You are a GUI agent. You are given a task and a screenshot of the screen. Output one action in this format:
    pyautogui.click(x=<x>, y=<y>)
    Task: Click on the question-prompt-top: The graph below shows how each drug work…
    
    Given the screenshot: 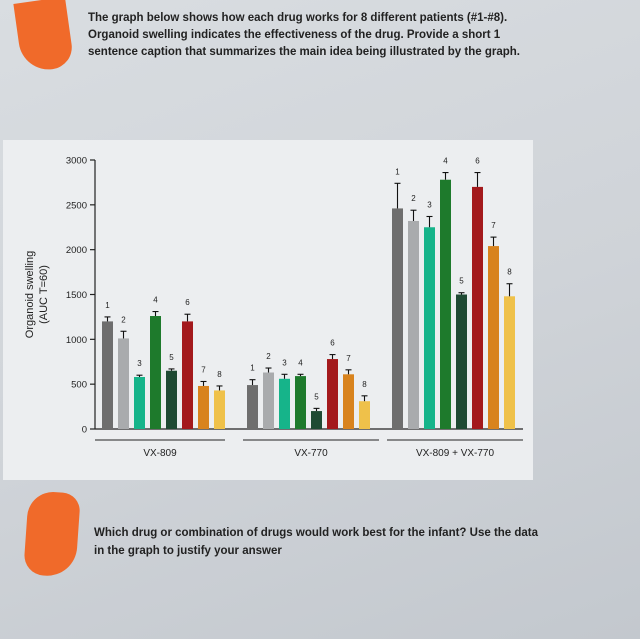 What is the action you would take?
    pyautogui.click(x=353, y=35)
    